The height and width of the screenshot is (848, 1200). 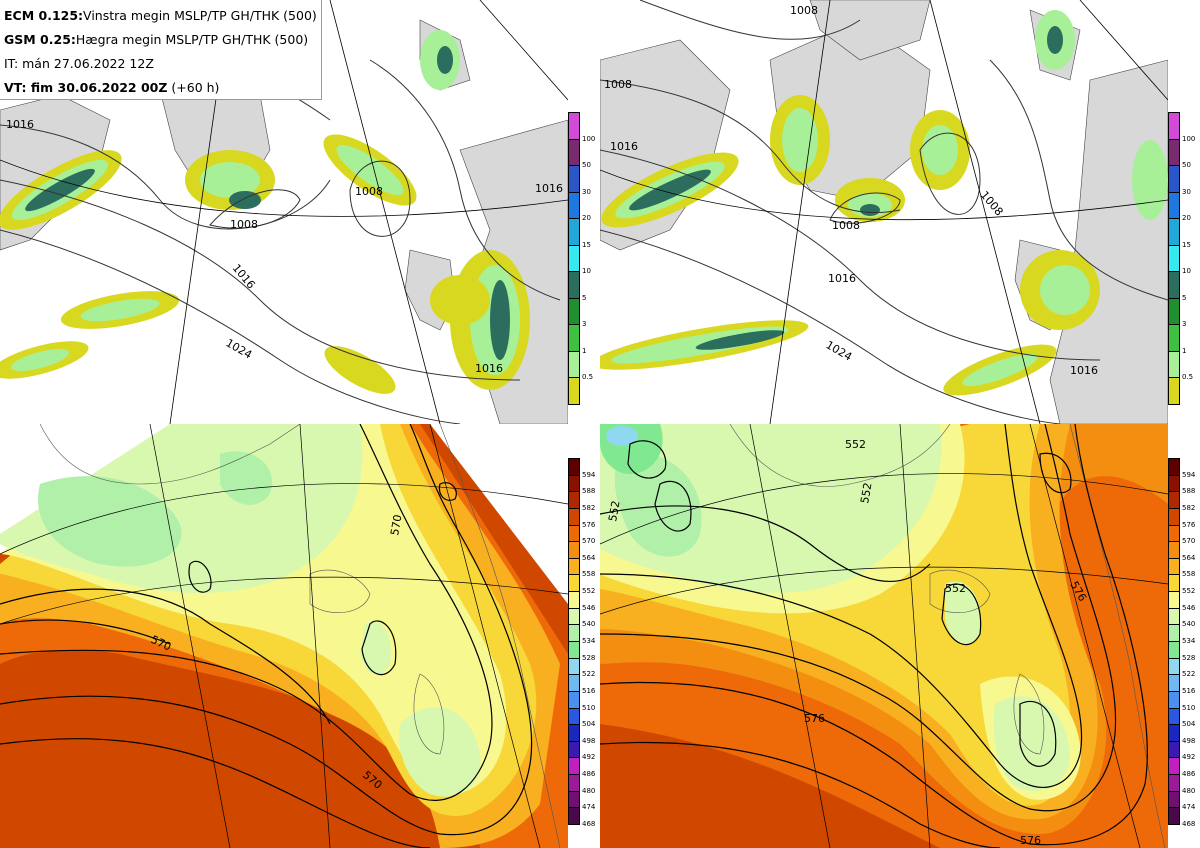 What do you see at coordinates (589, 541) in the screenshot?
I see `height-legend-label: 570` at bounding box center [589, 541].